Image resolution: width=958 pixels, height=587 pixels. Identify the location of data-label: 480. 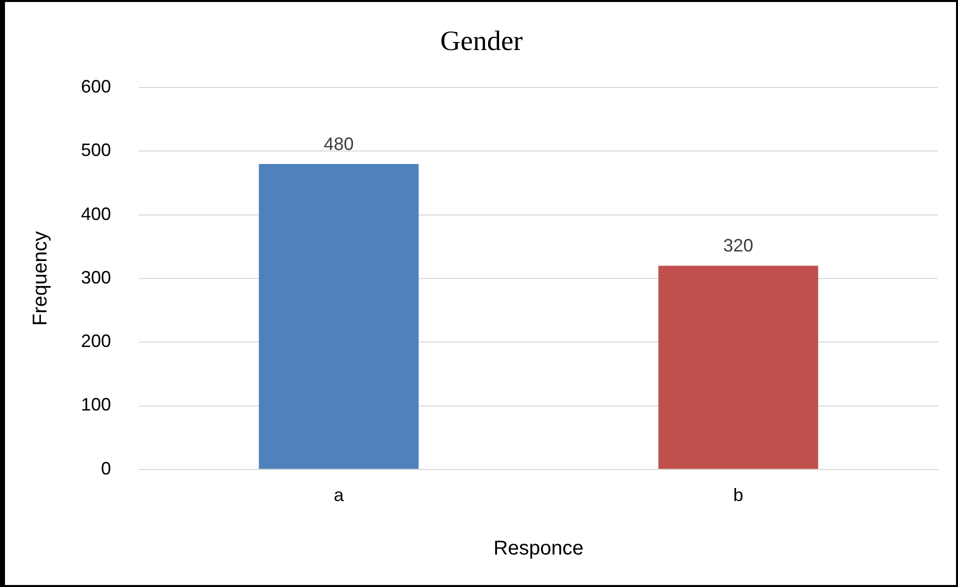
(339, 144).